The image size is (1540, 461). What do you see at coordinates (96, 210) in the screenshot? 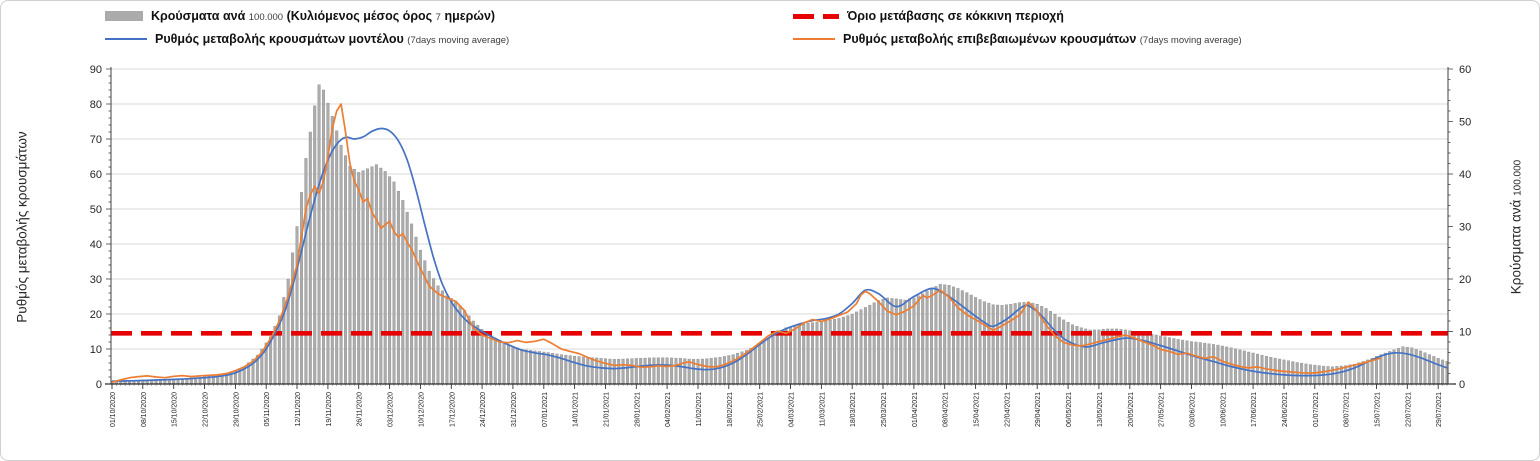
I see `left-tick-label: 50` at bounding box center [96, 210].